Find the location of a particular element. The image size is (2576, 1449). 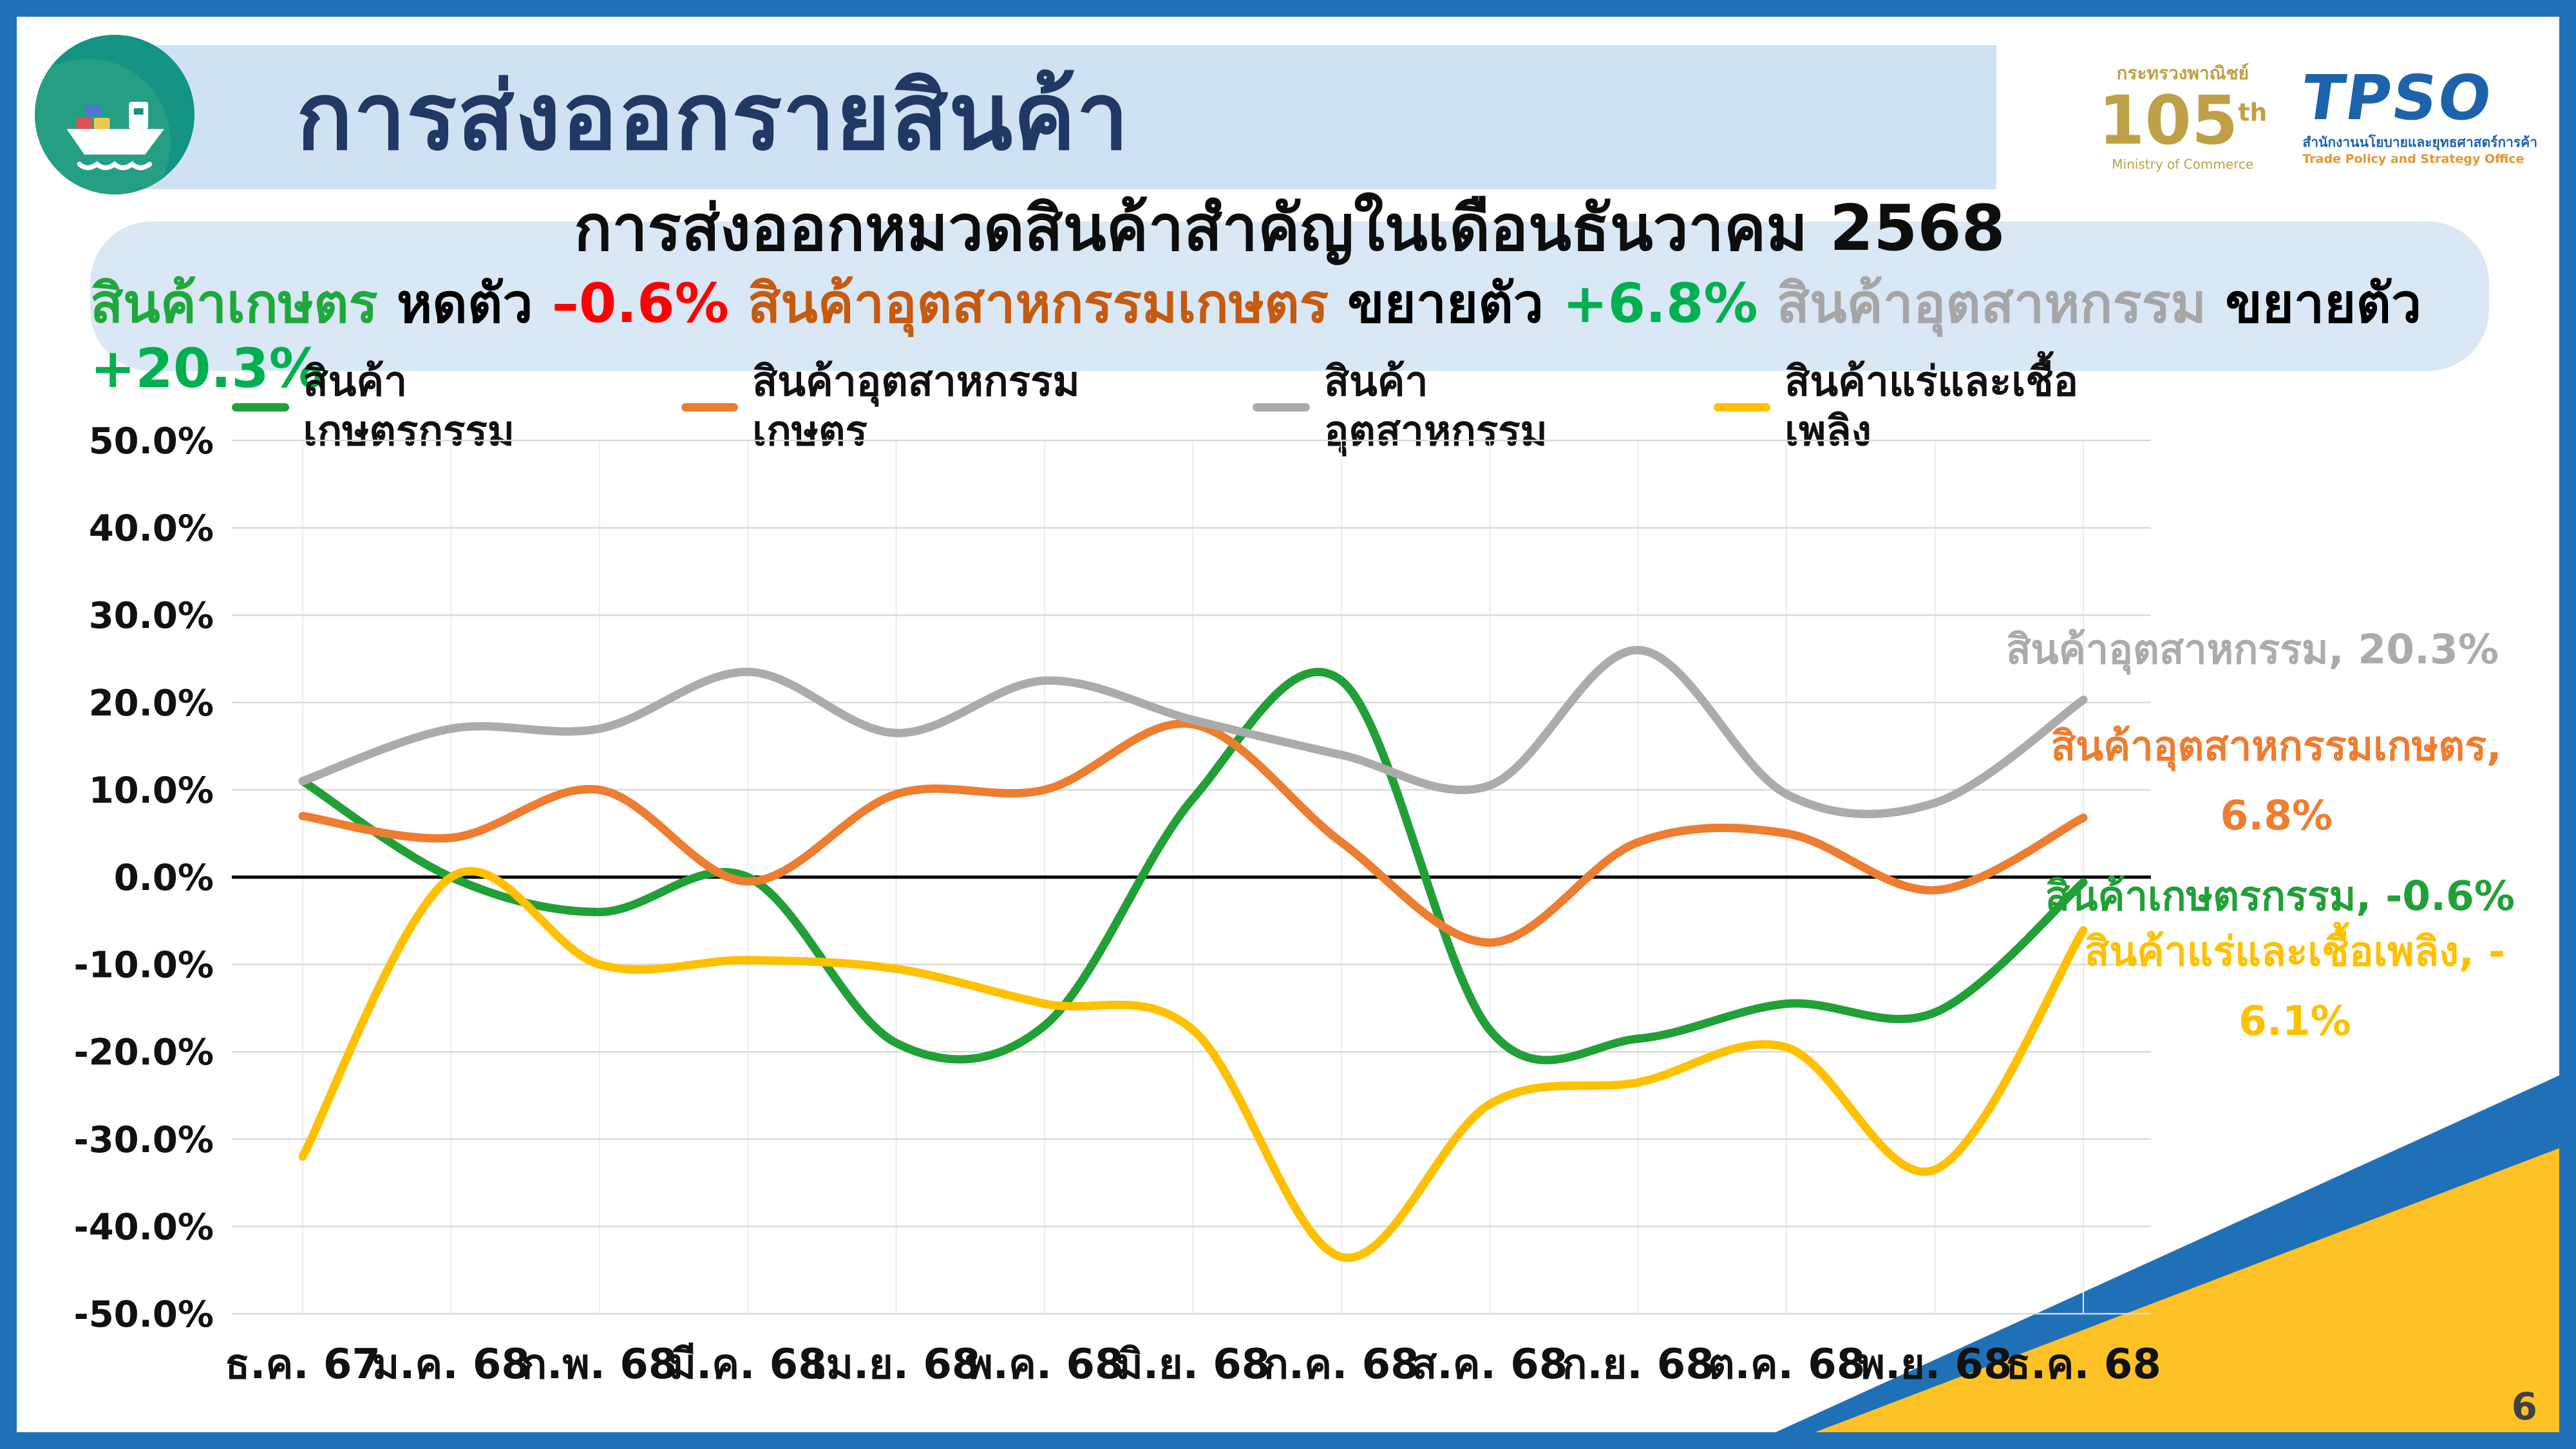

svg-text: เม.ย. 68 is located at coordinates (897, 1364).